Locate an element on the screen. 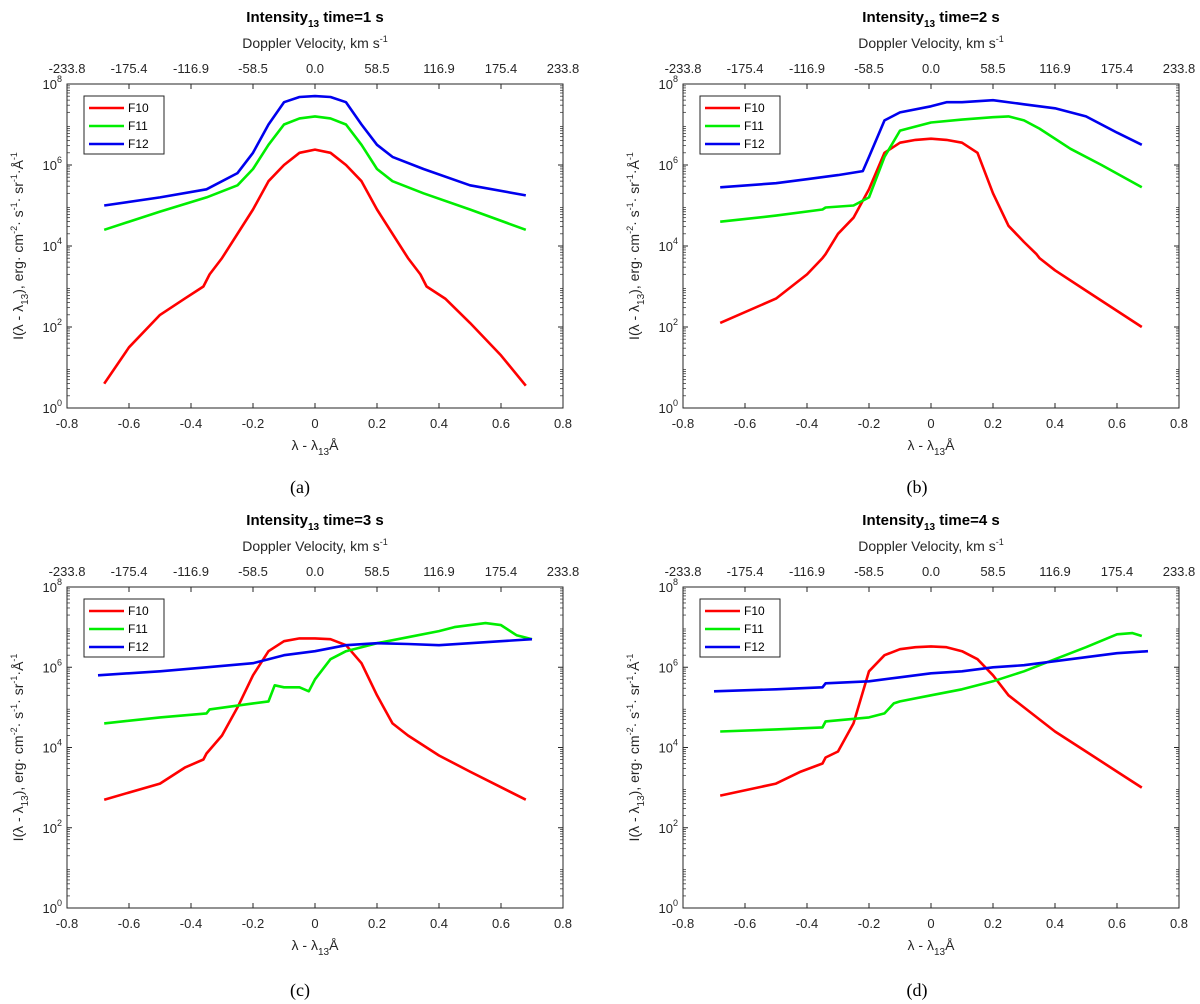  x-tick-label: 0.6 is located at coordinates (1117, 923).